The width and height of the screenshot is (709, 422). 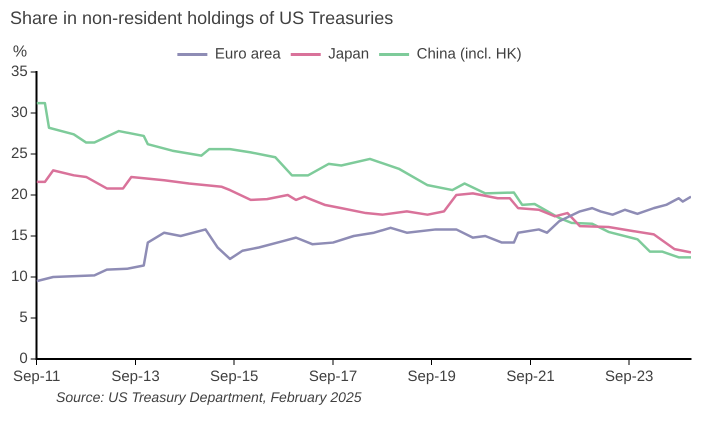 What do you see at coordinates (23, 359) in the screenshot?
I see `y-tick-label: 0` at bounding box center [23, 359].